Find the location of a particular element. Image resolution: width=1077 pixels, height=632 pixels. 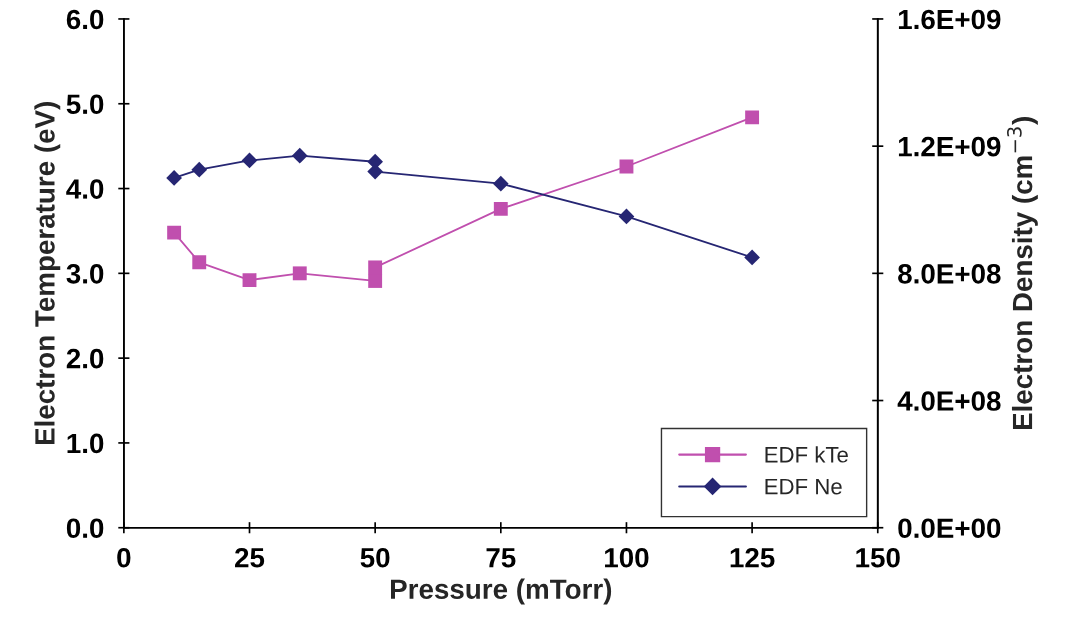

legend-label: EDF kTe is located at coordinates (806, 454).